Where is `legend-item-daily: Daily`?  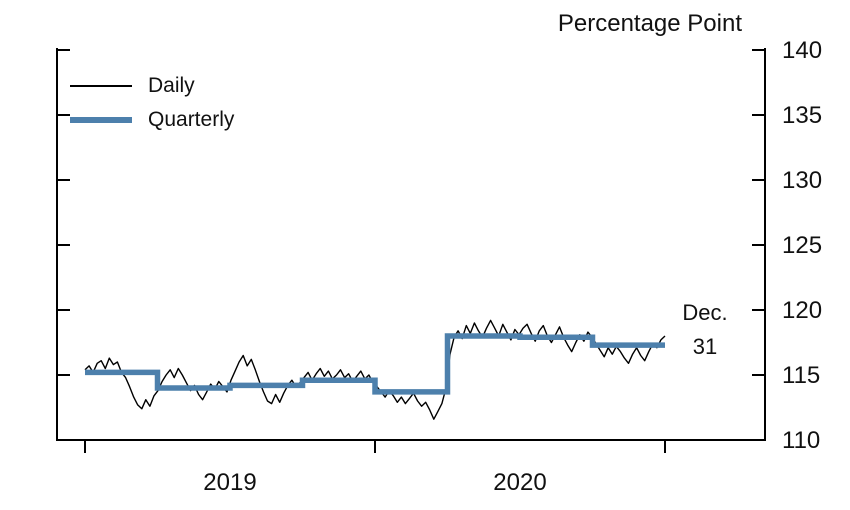 legend-item-daily: Daily is located at coordinates (152, 86).